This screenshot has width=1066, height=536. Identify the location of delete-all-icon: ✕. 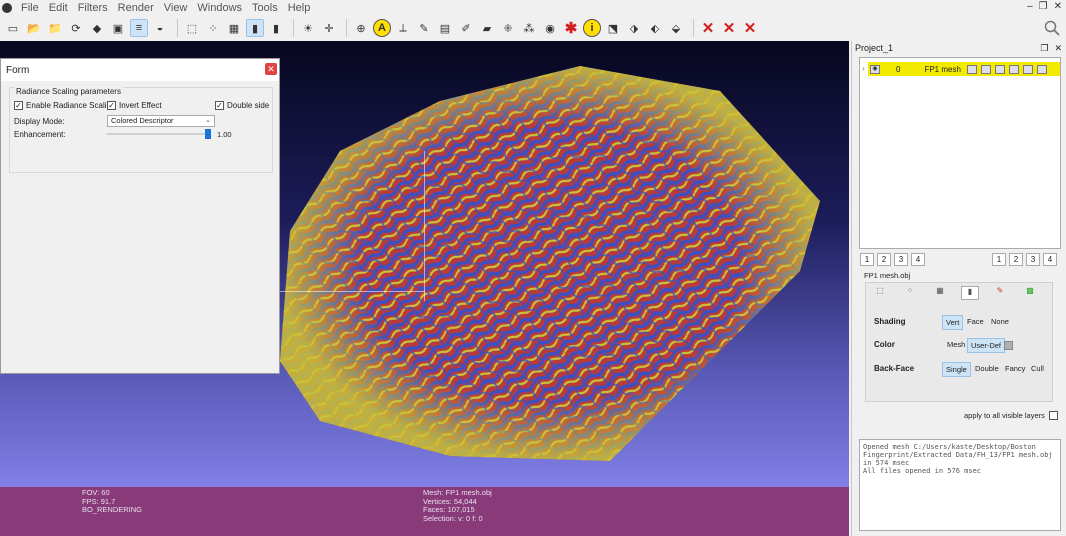
(750, 28).